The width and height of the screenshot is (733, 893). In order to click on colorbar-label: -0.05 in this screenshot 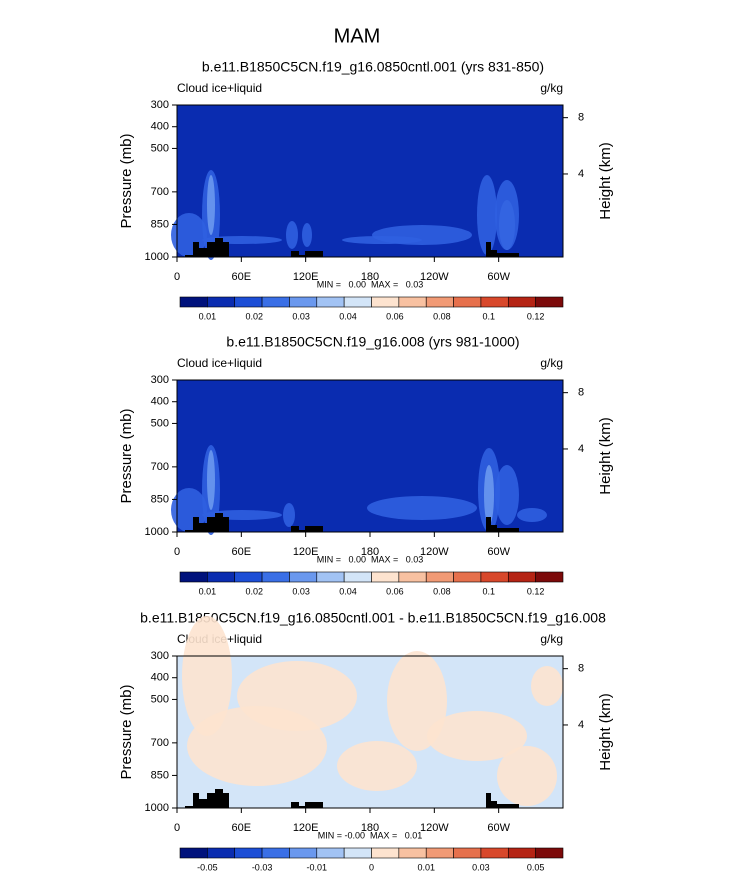, I will do `click(207, 867)`.